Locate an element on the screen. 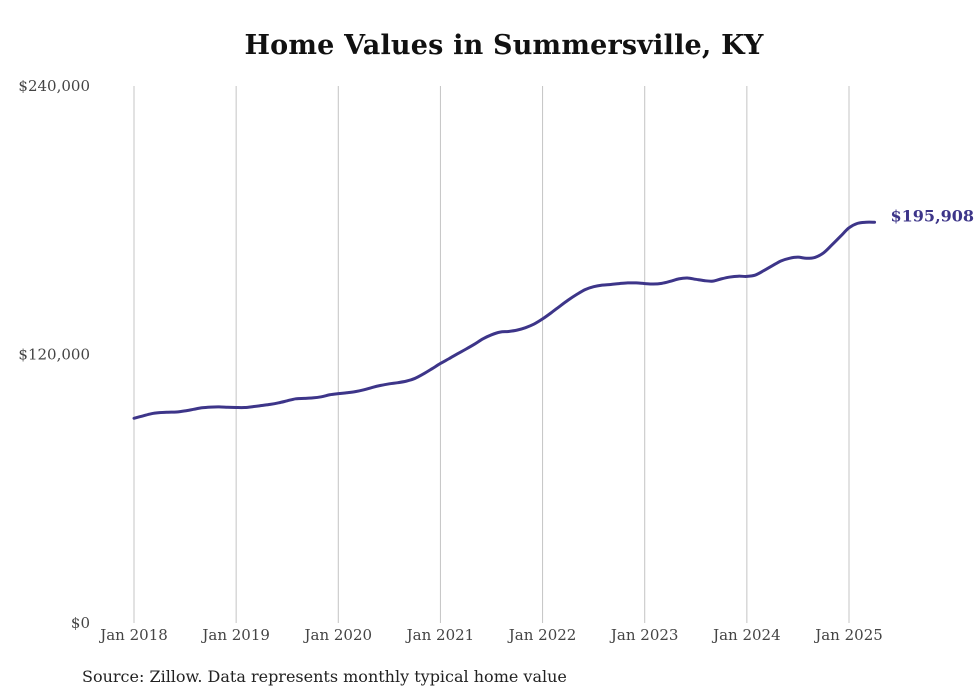  chart-title: Home Values in Summersville, KY is located at coordinates (504, 45).